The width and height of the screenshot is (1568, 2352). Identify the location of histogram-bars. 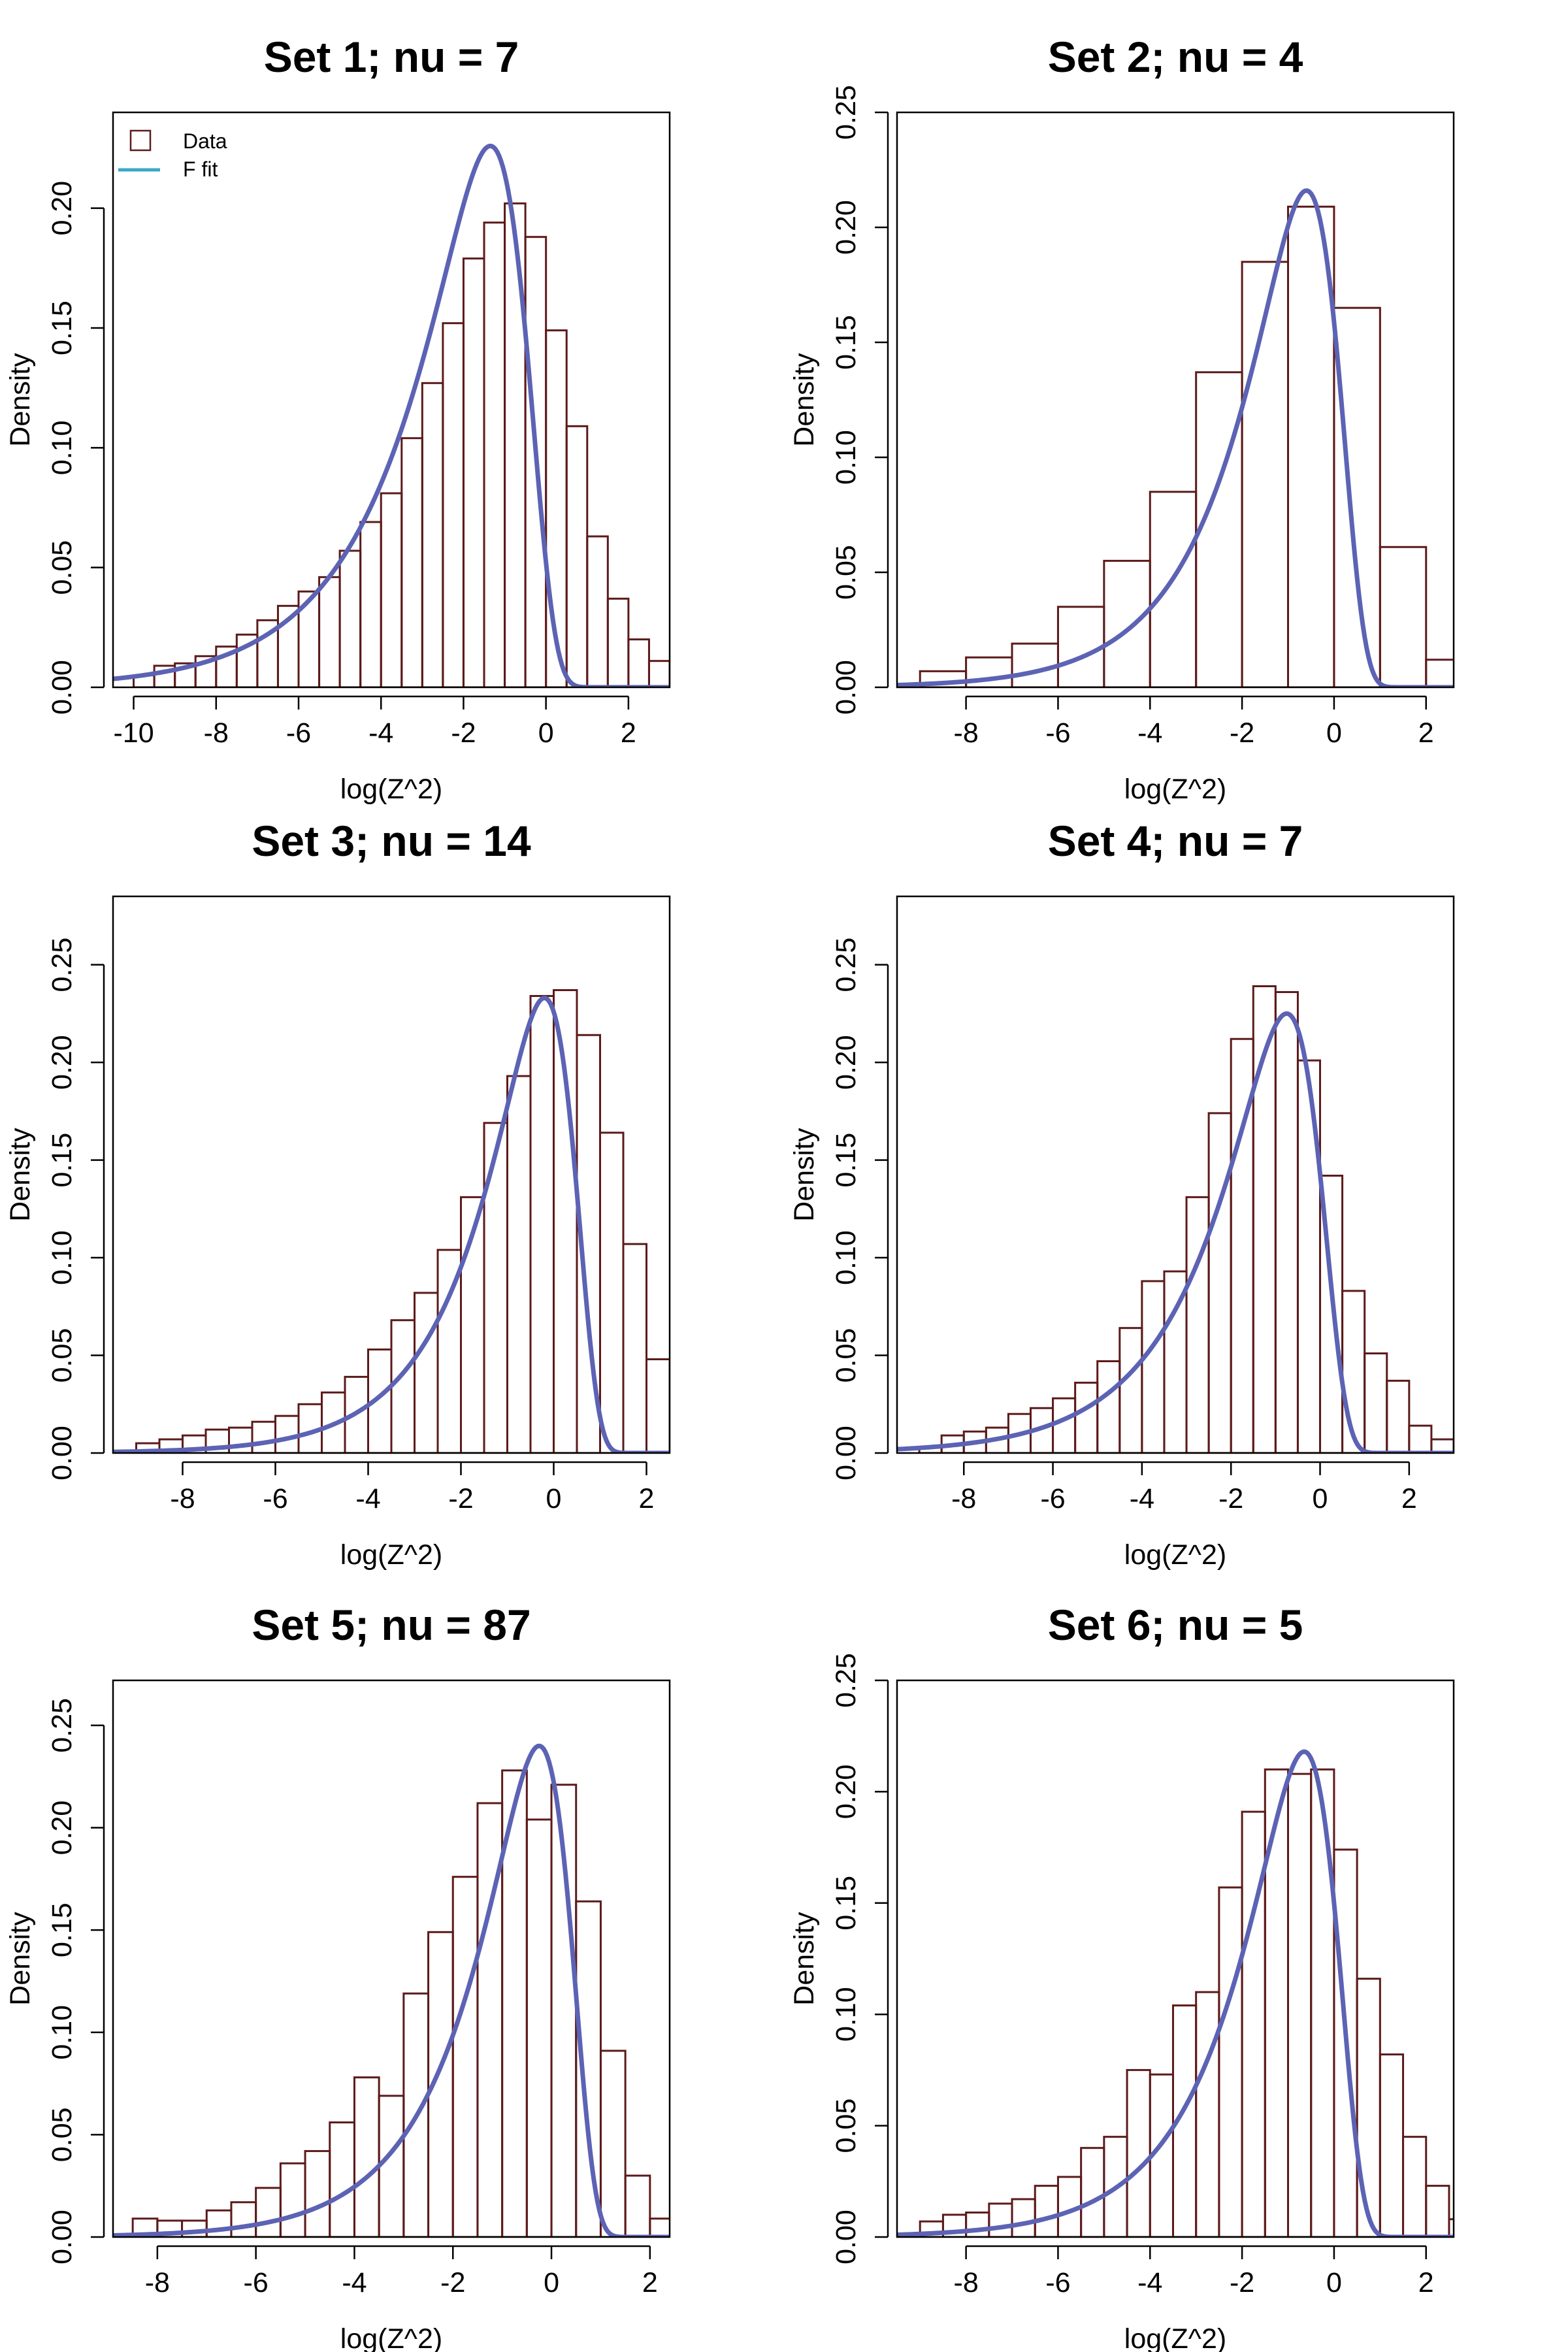
(402, 1220).